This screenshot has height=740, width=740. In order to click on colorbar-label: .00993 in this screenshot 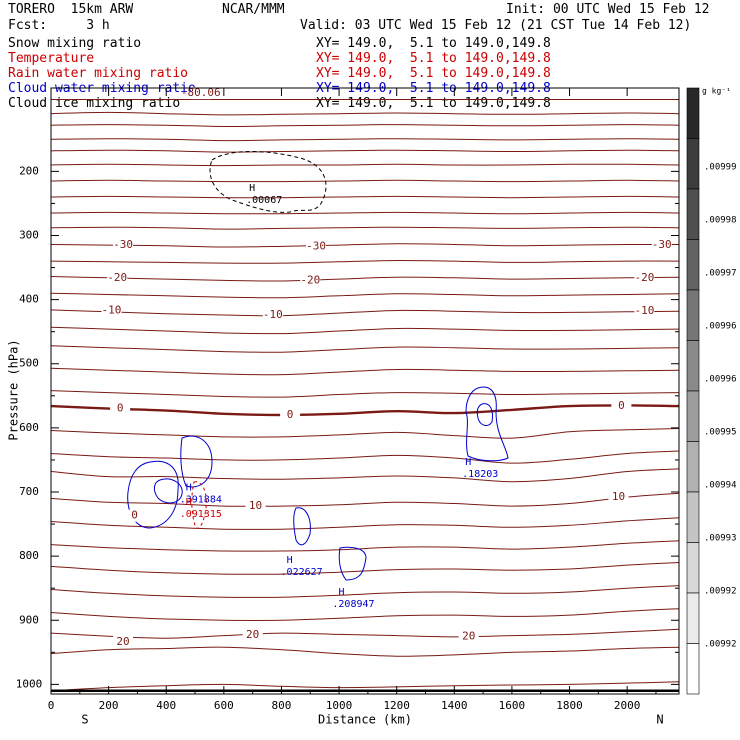, I will do `click(720, 539)`.